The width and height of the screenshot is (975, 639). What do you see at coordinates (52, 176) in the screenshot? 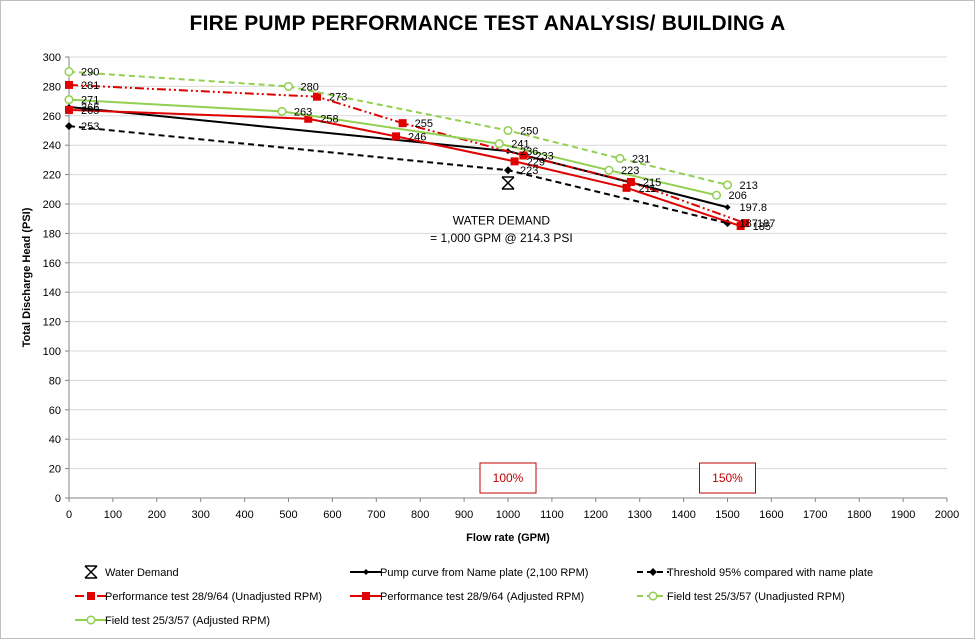
I see `y-tick-label: 220` at bounding box center [52, 176].